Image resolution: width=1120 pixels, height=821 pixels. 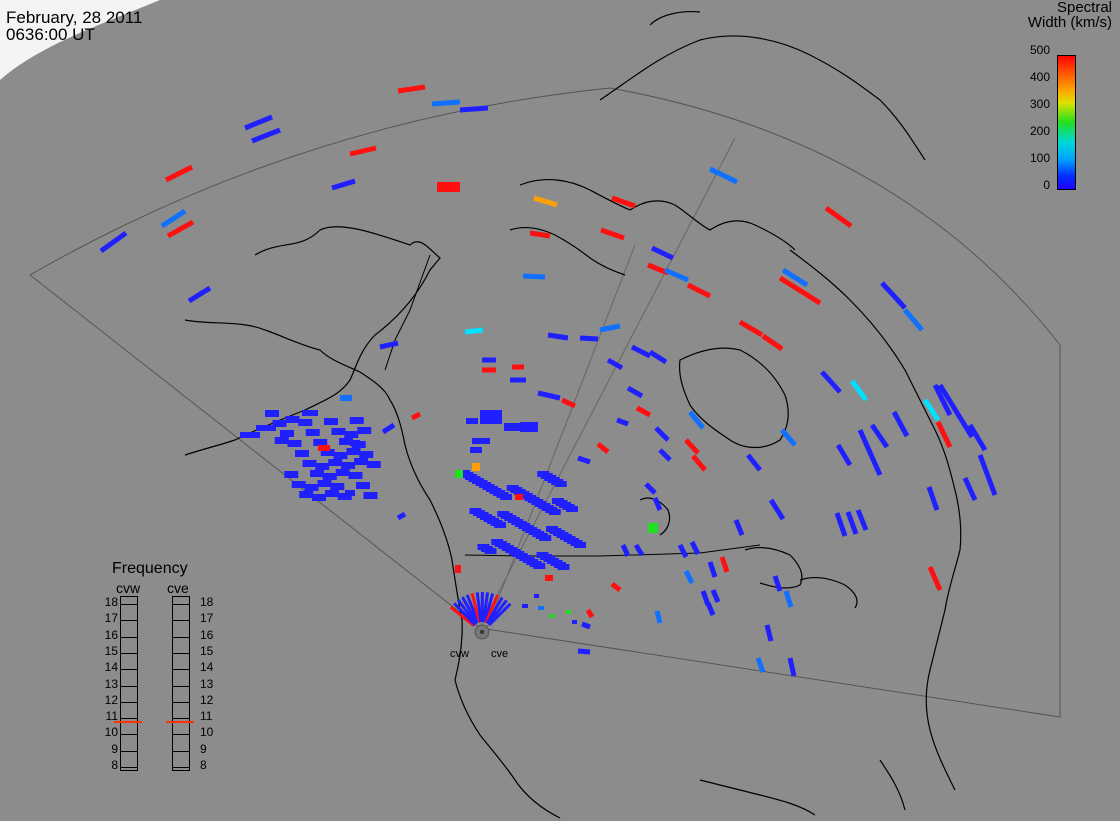 What do you see at coordinates (500, 654) in the screenshot?
I see `radar-label-east: cve` at bounding box center [500, 654].